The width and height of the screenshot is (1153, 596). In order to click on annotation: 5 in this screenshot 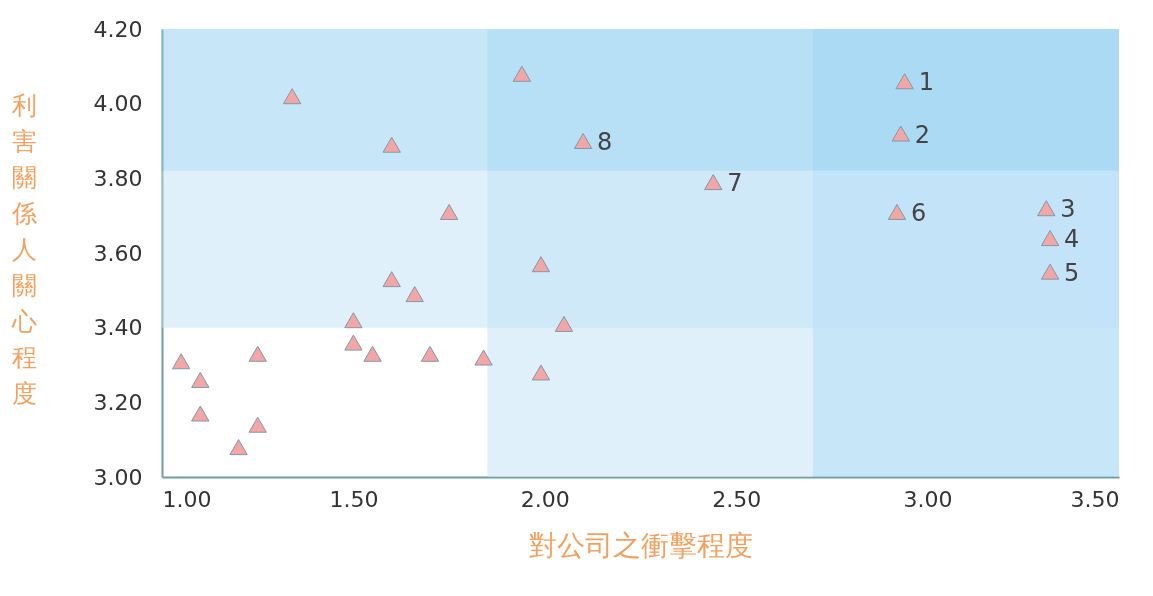, I will do `click(1072, 272)`.